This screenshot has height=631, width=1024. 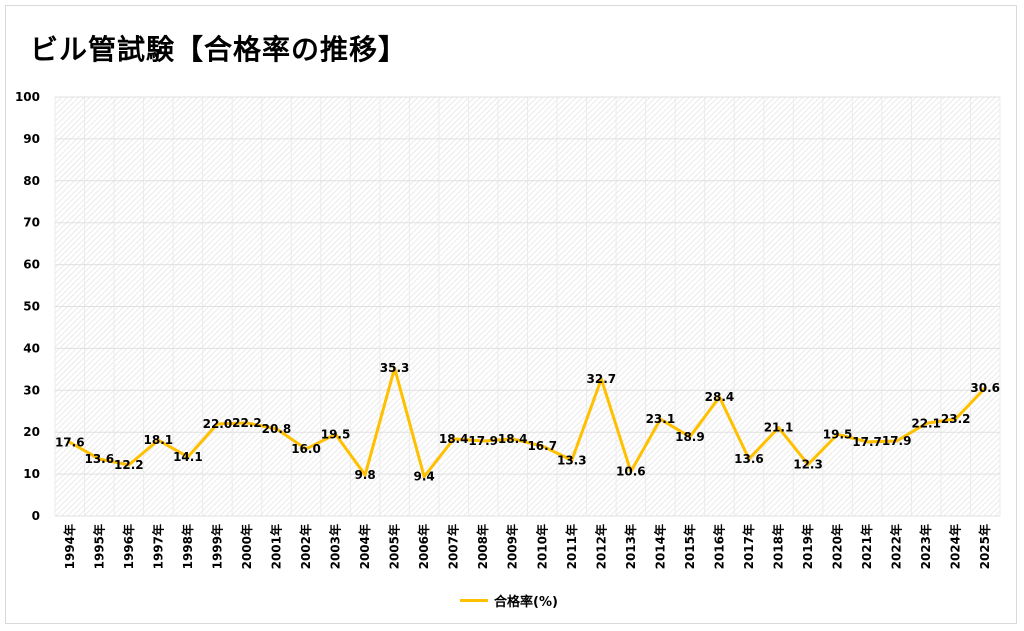 What do you see at coordinates (219, 49) in the screenshot?
I see `chart-title: ビル管試験【合格率の推移】` at bounding box center [219, 49].